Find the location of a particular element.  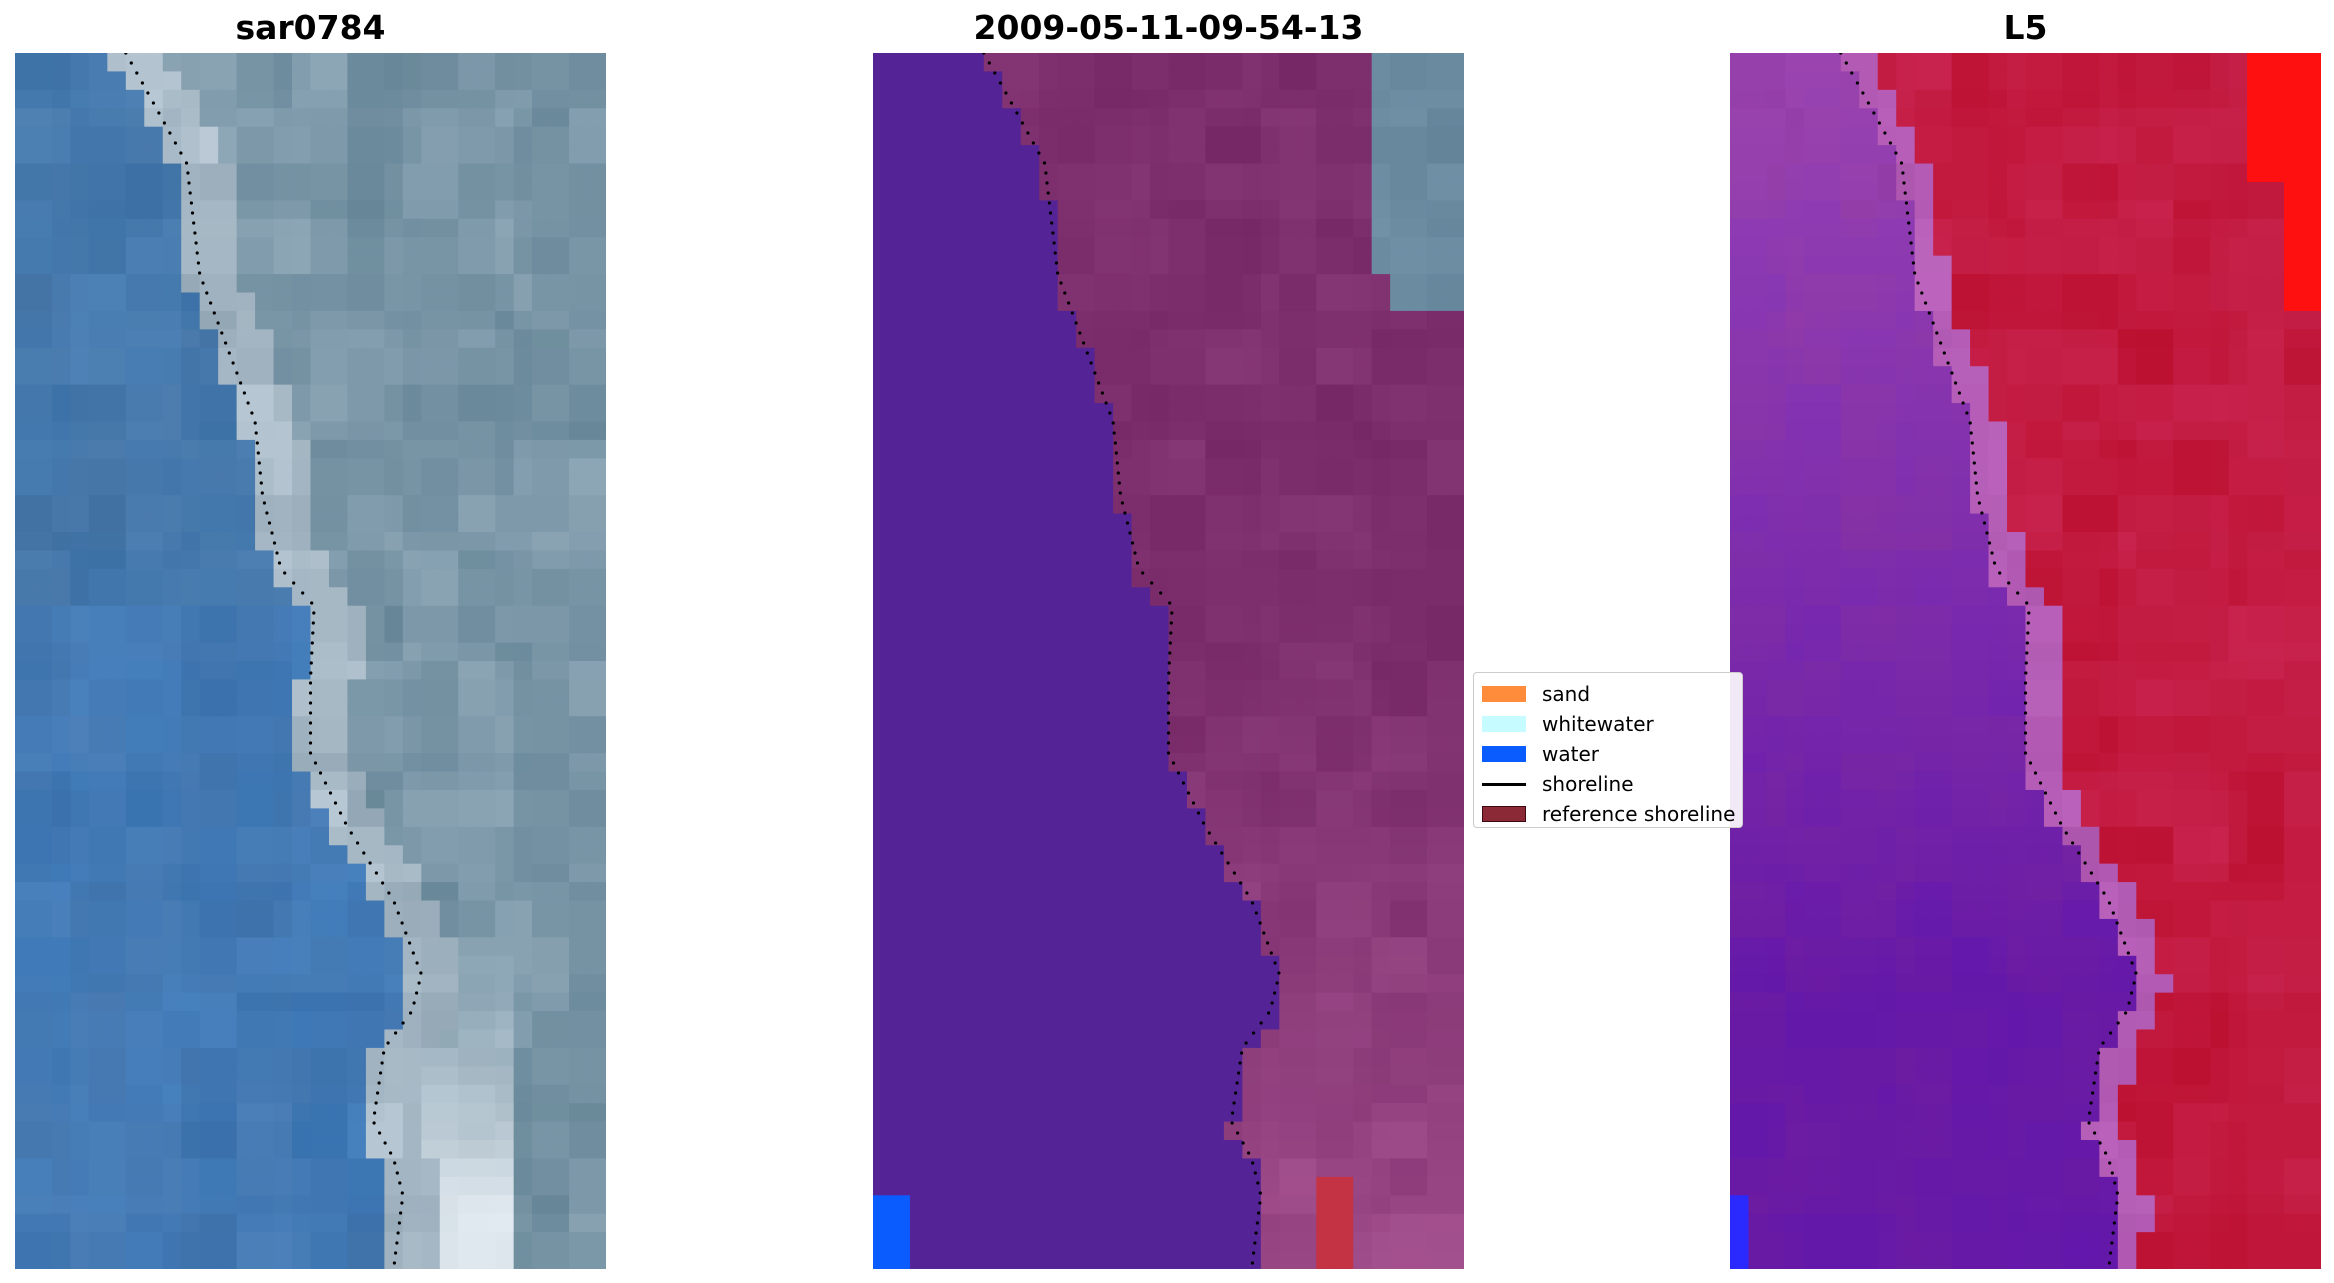

legend-label-whitewater: whitewater is located at coordinates (1598, 724).